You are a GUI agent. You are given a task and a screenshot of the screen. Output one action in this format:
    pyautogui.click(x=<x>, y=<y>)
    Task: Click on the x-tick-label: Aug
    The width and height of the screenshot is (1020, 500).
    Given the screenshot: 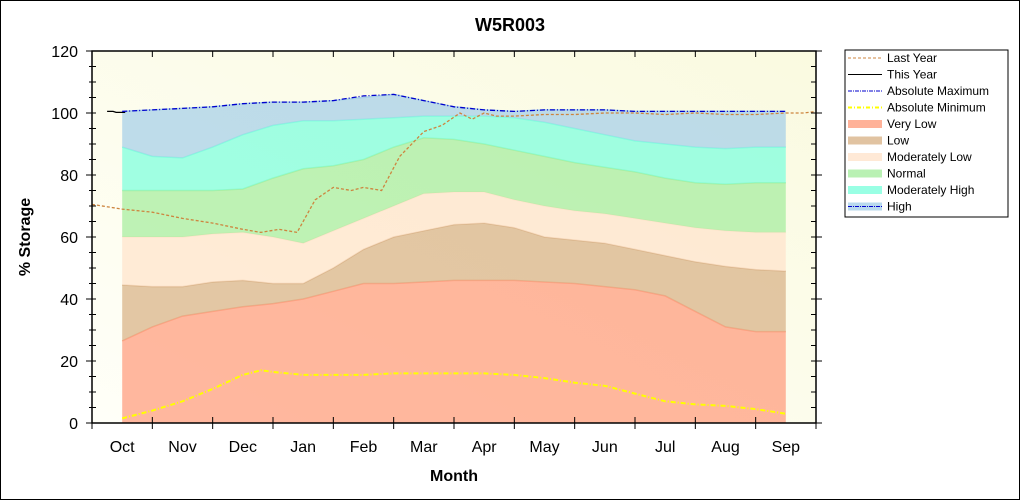 What is the action you would take?
    pyautogui.click(x=725, y=447)
    